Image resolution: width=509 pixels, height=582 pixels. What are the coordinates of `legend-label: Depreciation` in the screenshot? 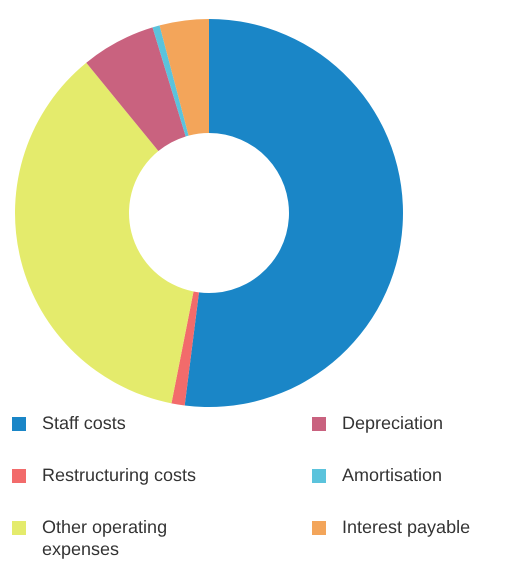 It's located at (393, 423).